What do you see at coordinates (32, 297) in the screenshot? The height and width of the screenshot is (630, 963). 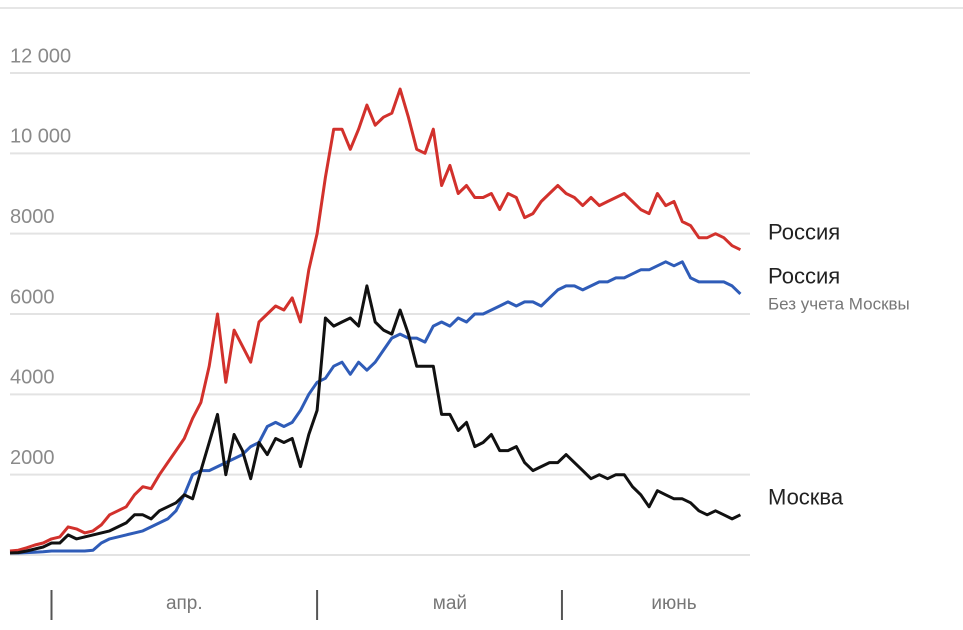 I see `y-tick-label: 6000` at bounding box center [32, 297].